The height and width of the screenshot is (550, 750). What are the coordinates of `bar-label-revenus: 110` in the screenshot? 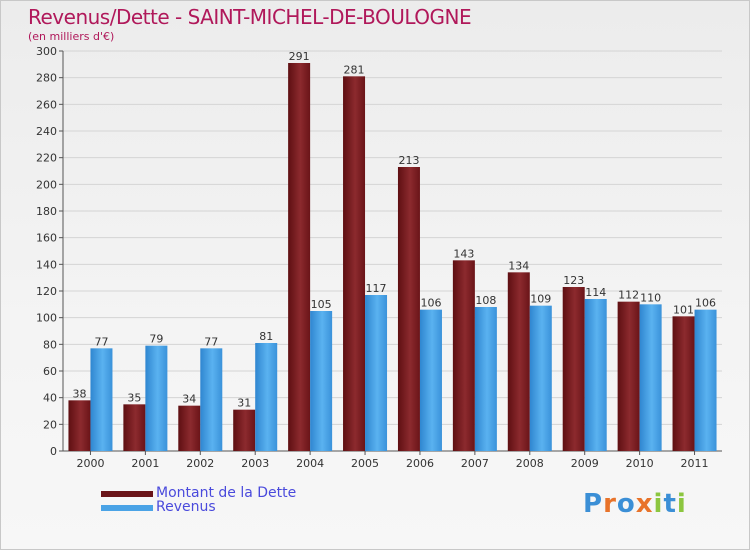 It's located at (650, 297).